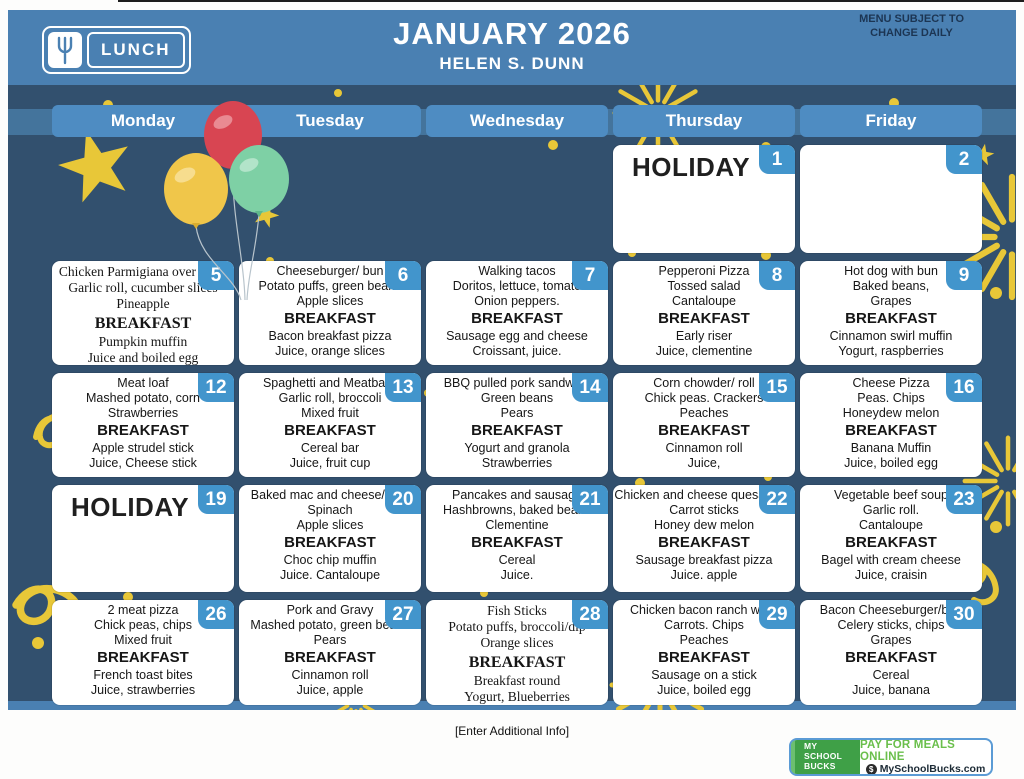 Image resolution: width=1024 pixels, height=779 pixels. What do you see at coordinates (517, 335) in the screenshot?
I see `breakfast-menu-line: Sausage egg and cheese` at bounding box center [517, 335].